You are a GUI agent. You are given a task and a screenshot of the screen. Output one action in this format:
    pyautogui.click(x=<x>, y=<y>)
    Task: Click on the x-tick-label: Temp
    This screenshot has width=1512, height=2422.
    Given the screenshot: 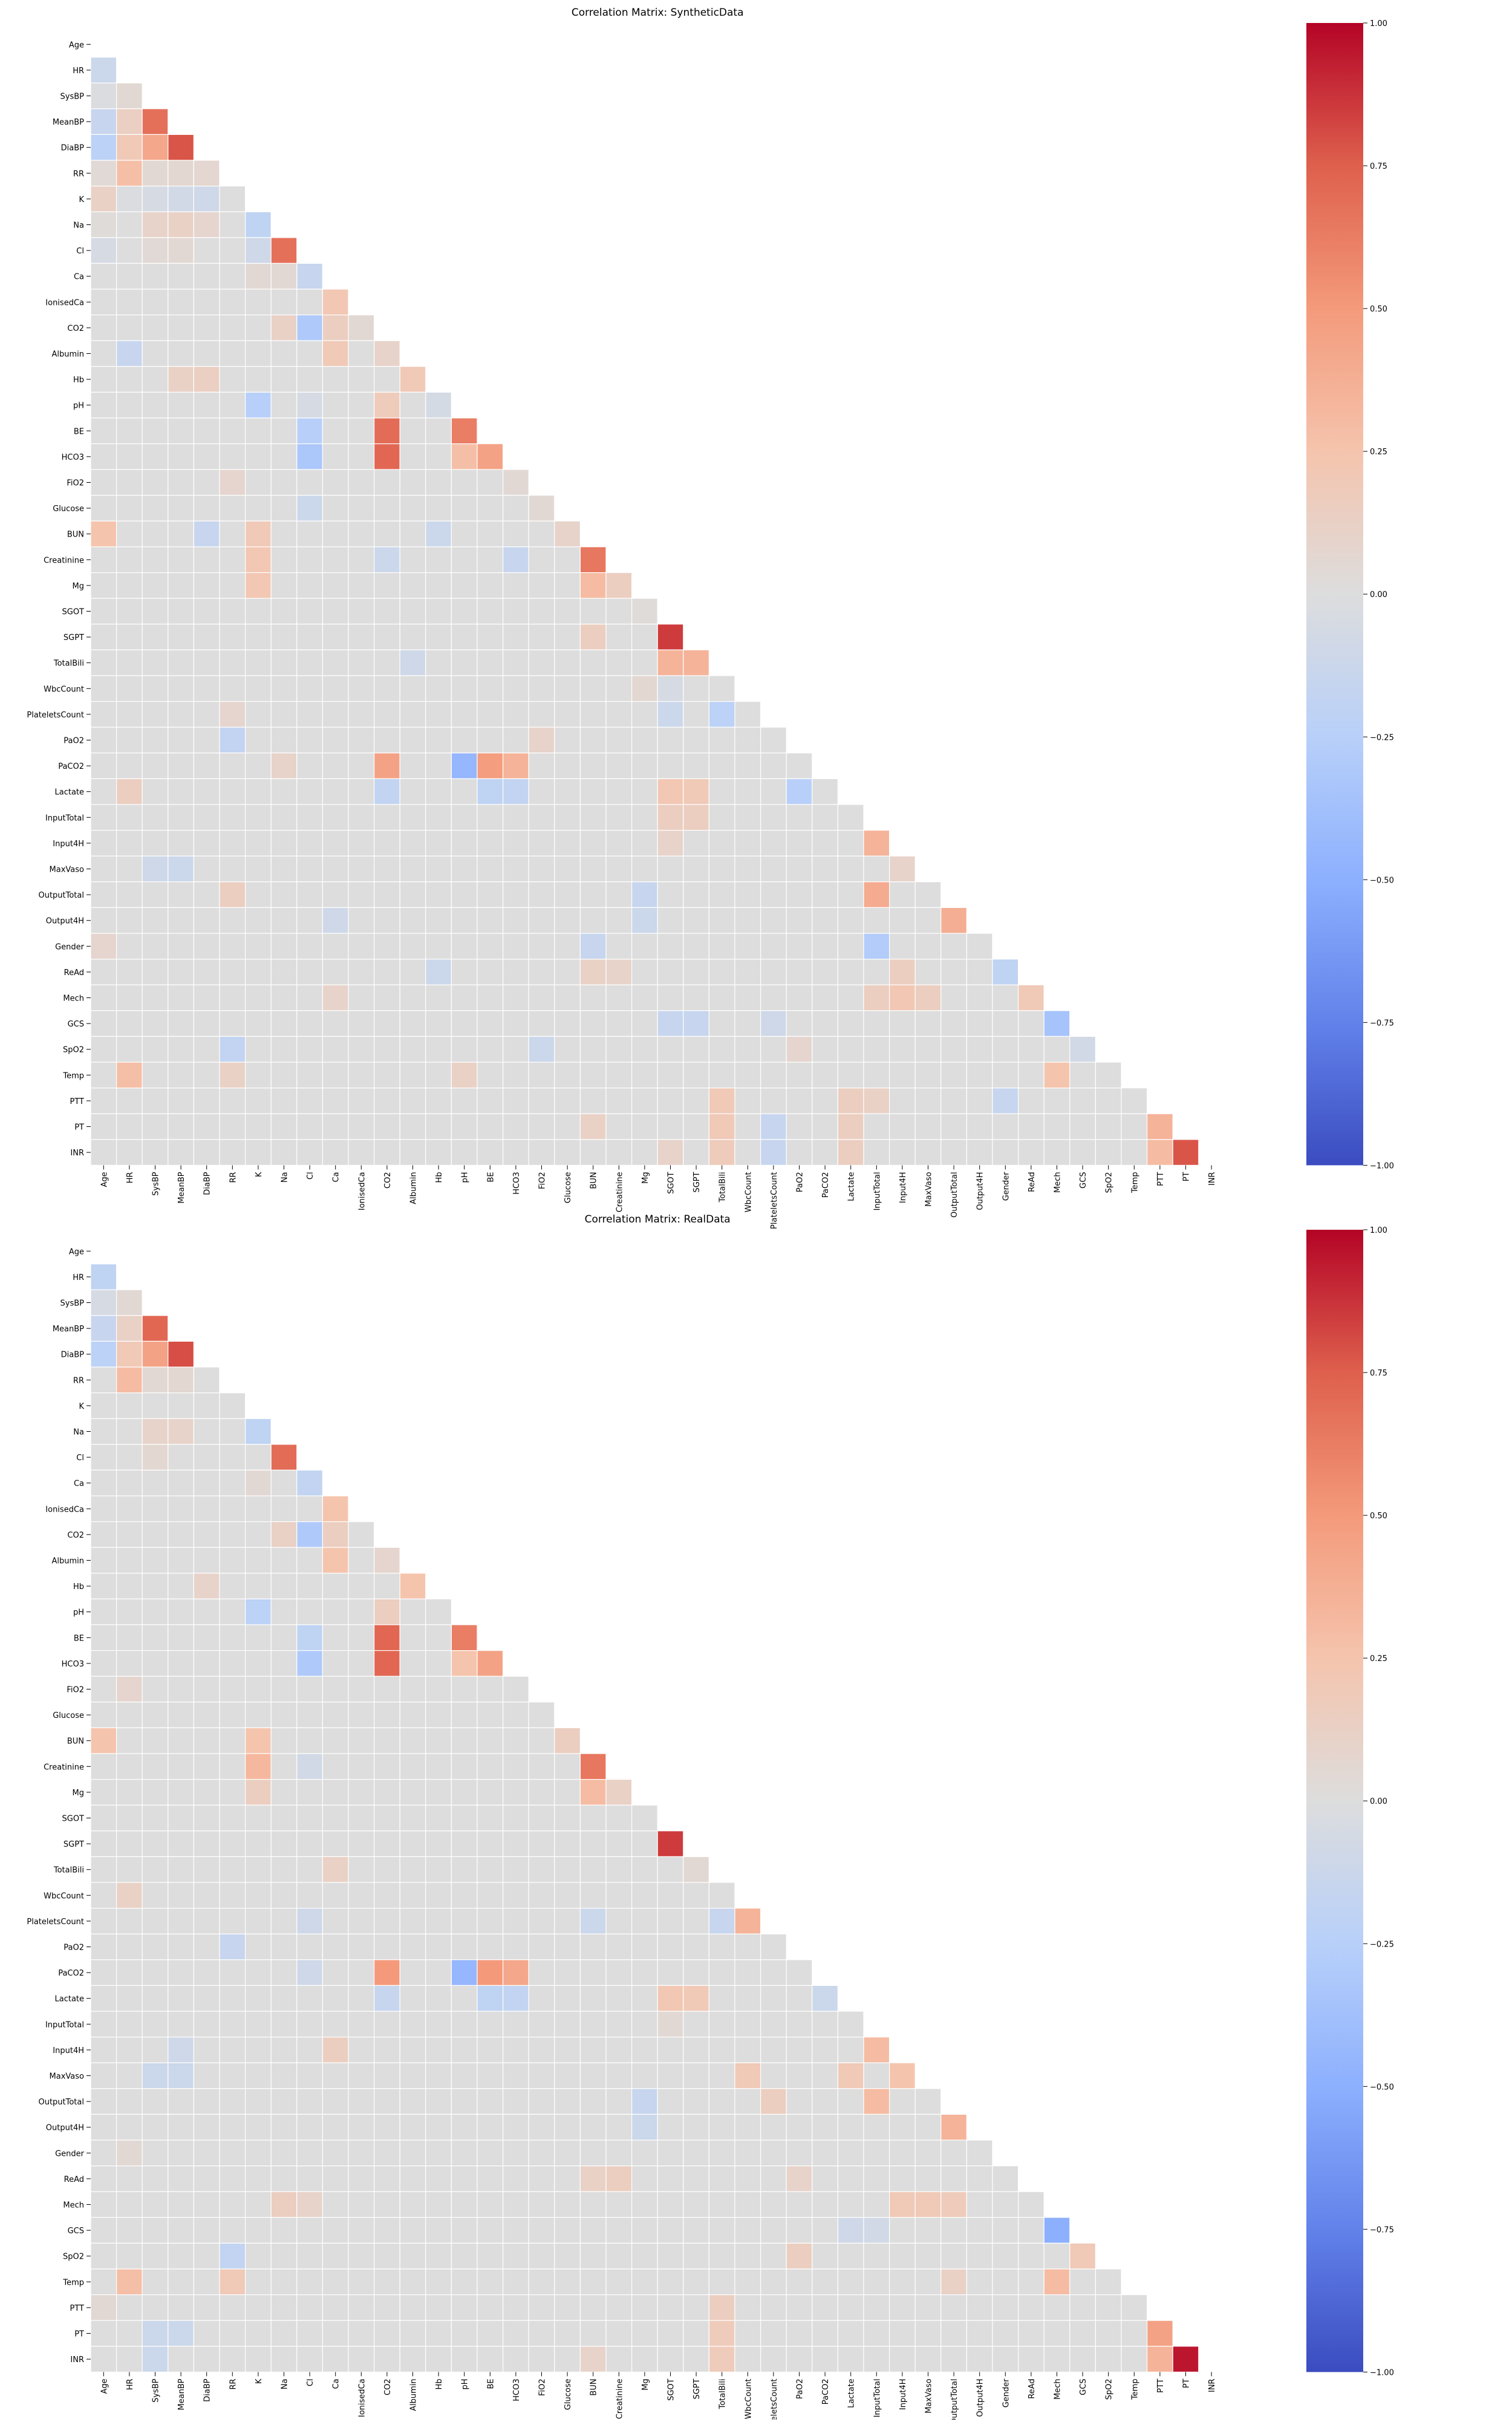 What is the action you would take?
    pyautogui.click(x=1134, y=1182)
    